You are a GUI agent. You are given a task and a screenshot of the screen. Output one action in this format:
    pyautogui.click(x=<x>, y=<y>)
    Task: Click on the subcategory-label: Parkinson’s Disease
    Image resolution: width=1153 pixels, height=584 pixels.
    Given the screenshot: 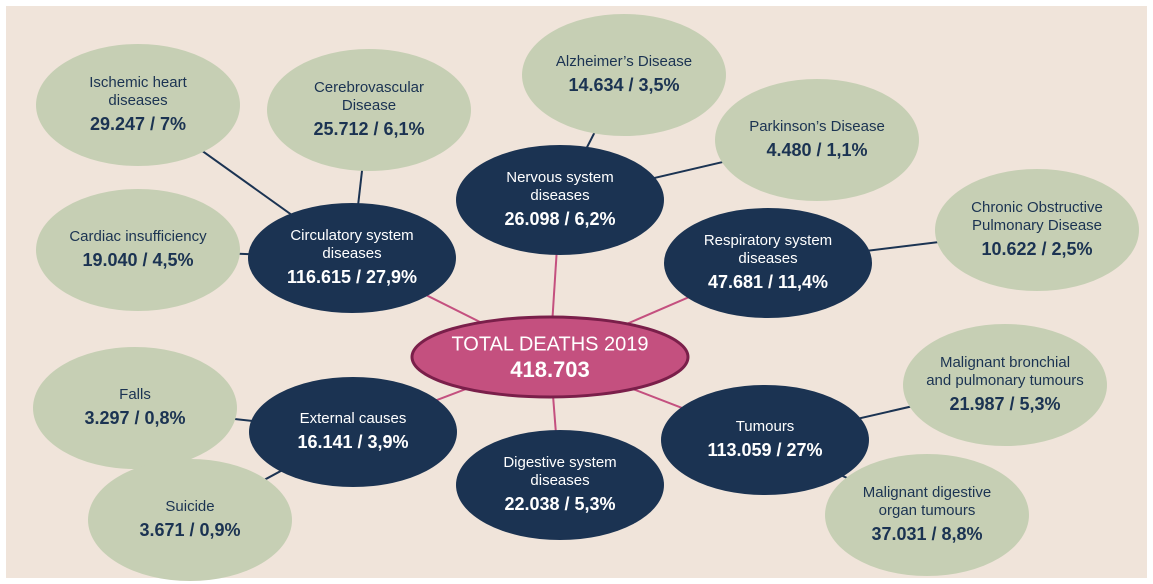 What is the action you would take?
    pyautogui.click(x=817, y=126)
    